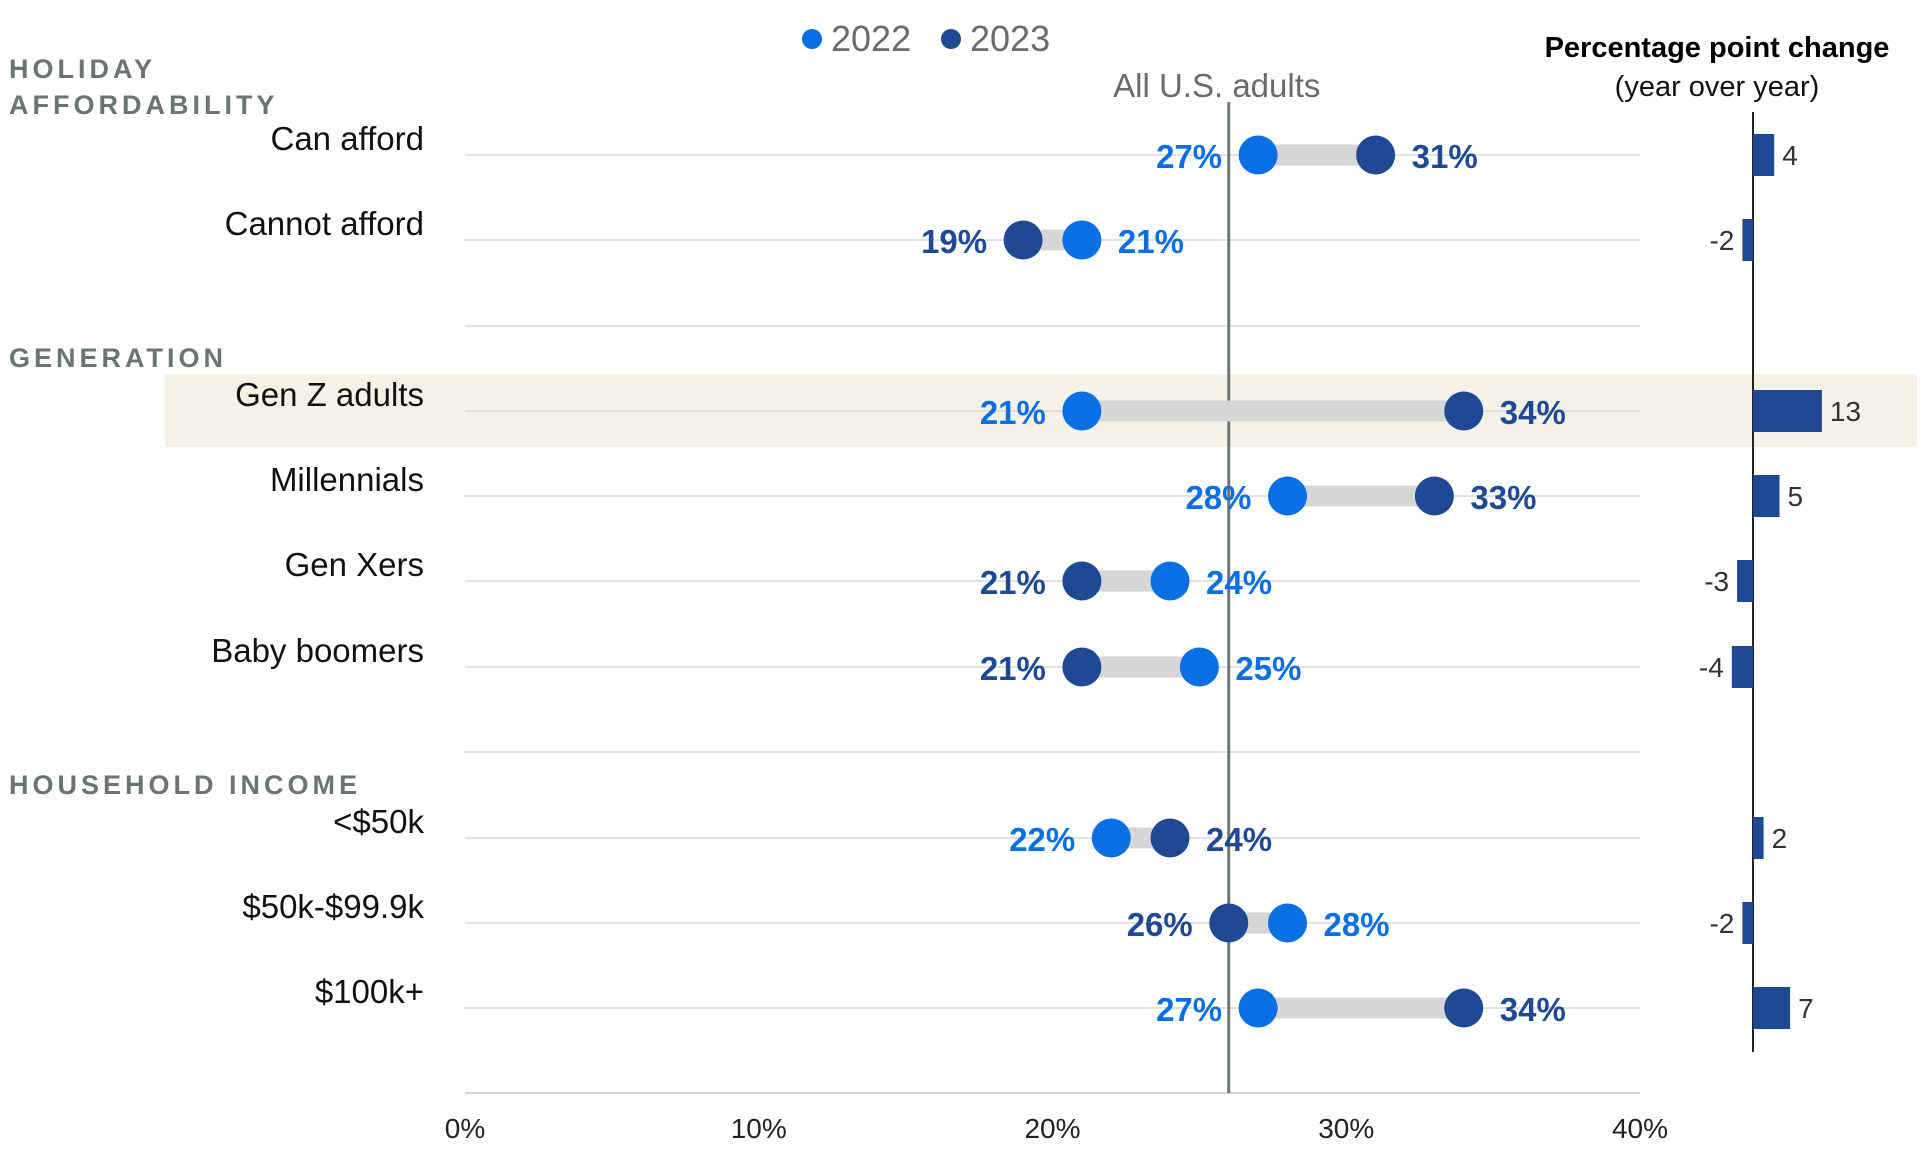 This screenshot has height=1152, width=1920. What do you see at coordinates (378, 821) in the screenshot?
I see `category-label: <$50k` at bounding box center [378, 821].